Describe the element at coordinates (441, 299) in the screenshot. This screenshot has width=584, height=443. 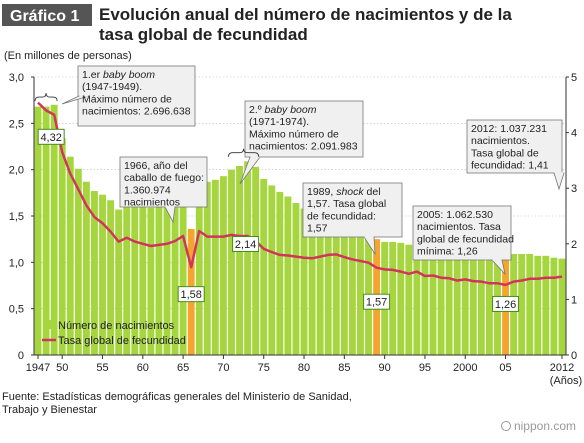
I see `bar-births-1997` at that location.